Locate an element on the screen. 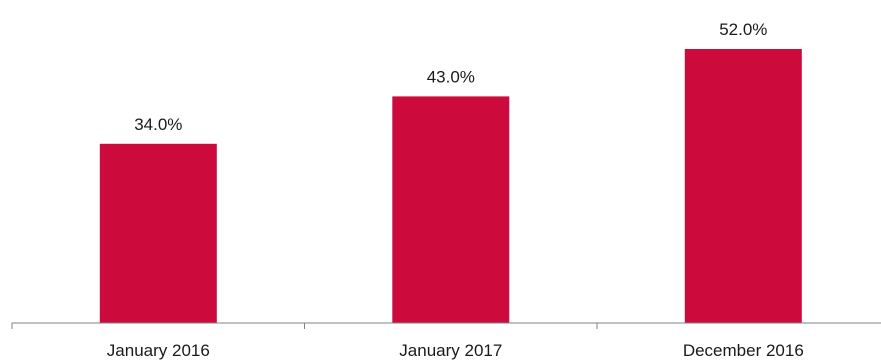 The height and width of the screenshot is (361, 881). x-axis is located at coordinates (446, 325).